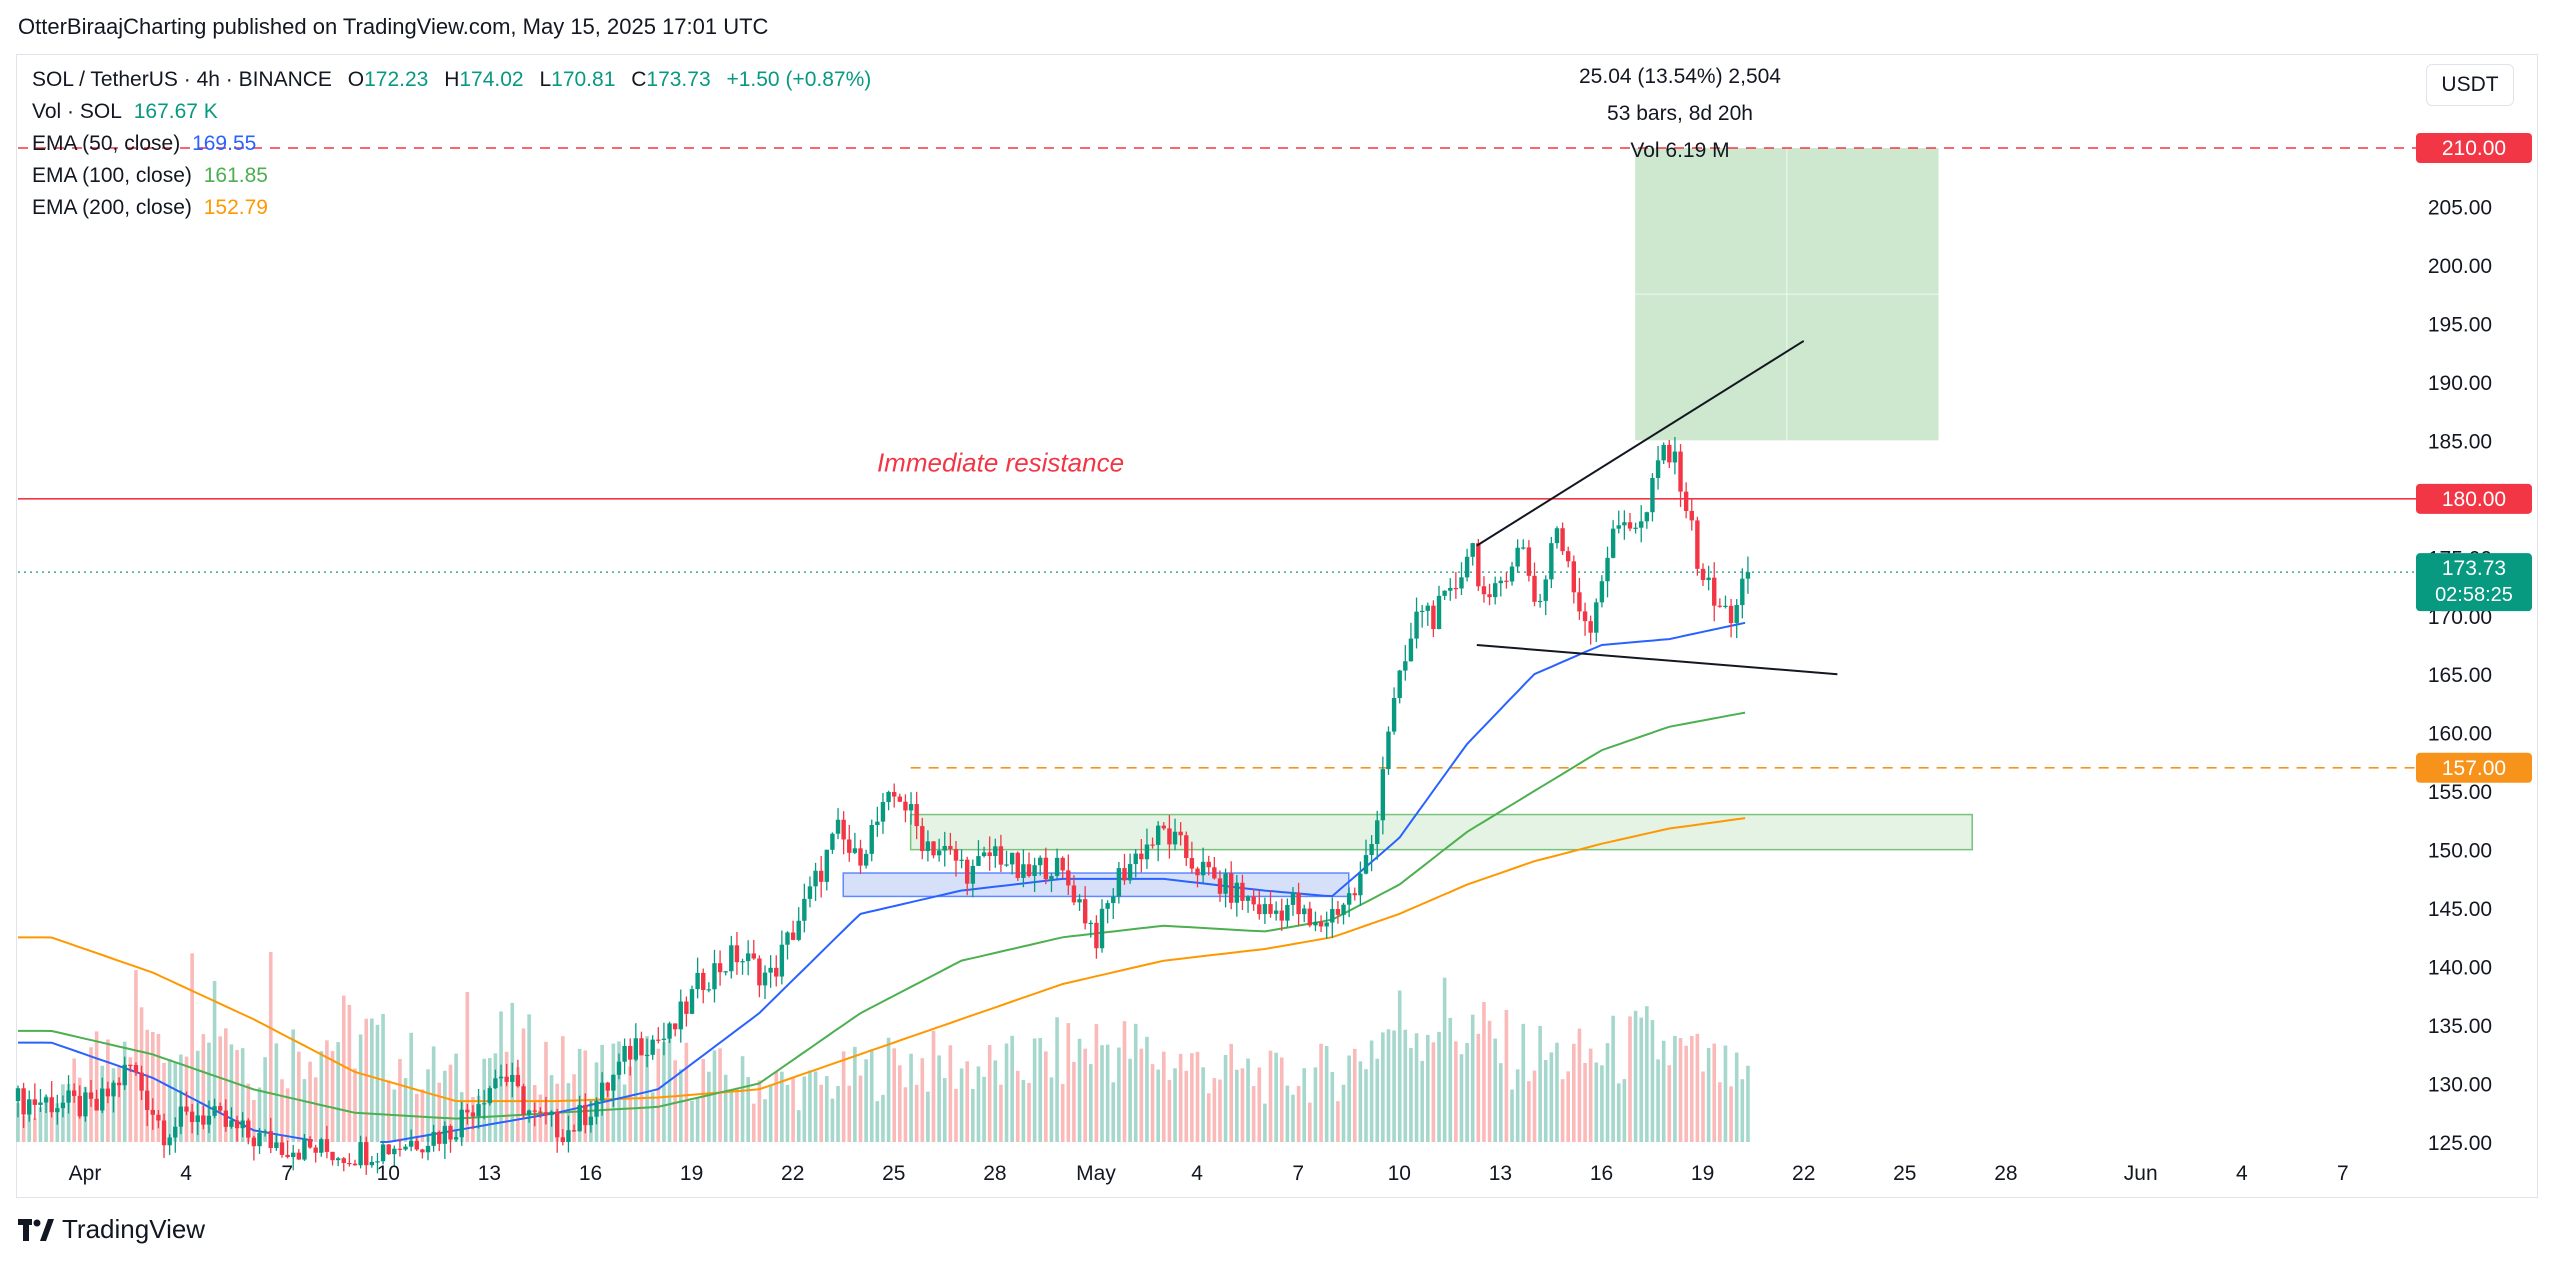  Describe the element at coordinates (2460, 675) in the screenshot. I see `price-tick: 165.00` at that location.